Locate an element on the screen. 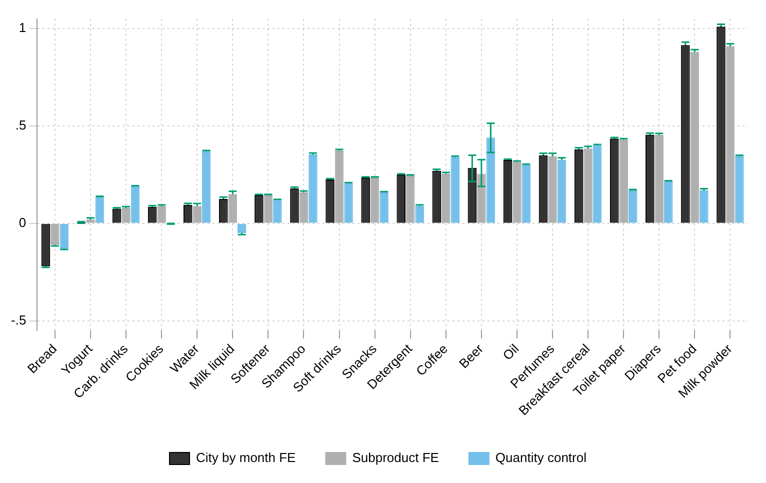 The width and height of the screenshot is (766, 483). y-tick-label: -.5 is located at coordinates (18, 320).